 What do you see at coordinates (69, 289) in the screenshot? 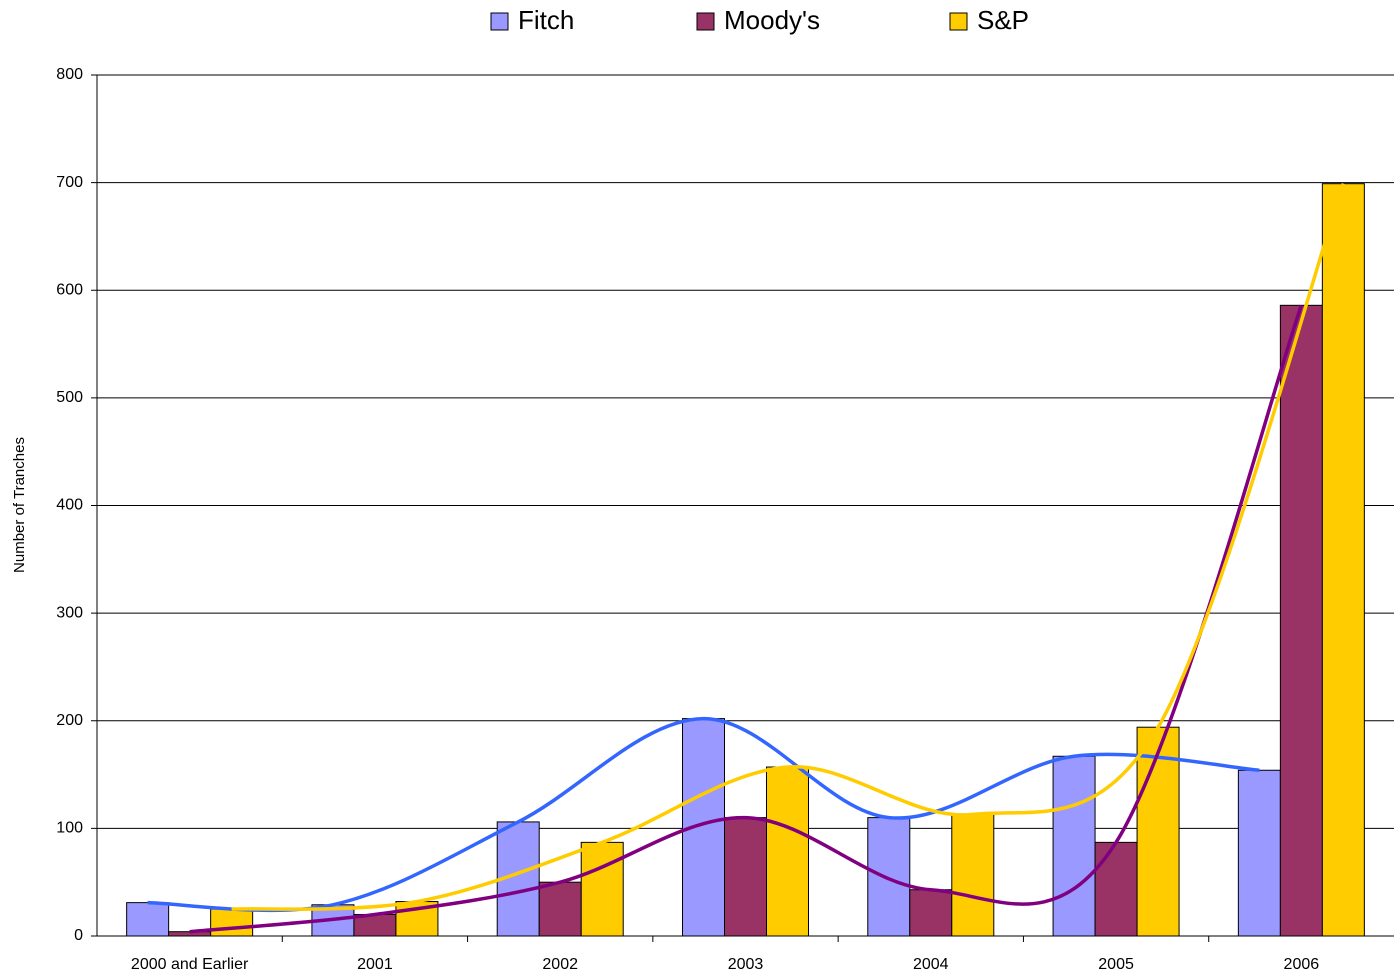
I see `y-tick-label: 600` at bounding box center [69, 289].